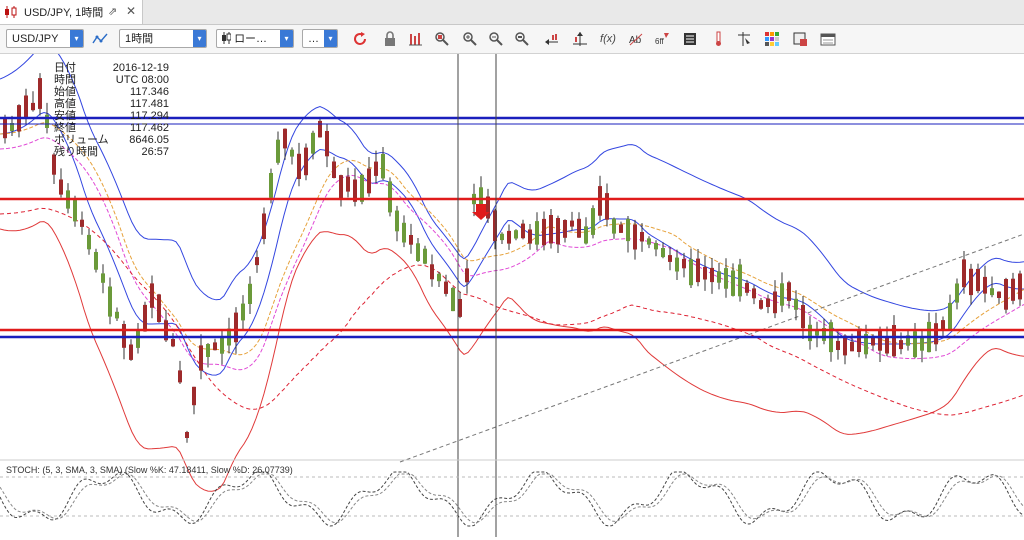 The width and height of the screenshot is (1024, 540). What do you see at coordinates (100, 39) in the screenshot?
I see `chart-objects-icon` at bounding box center [100, 39].